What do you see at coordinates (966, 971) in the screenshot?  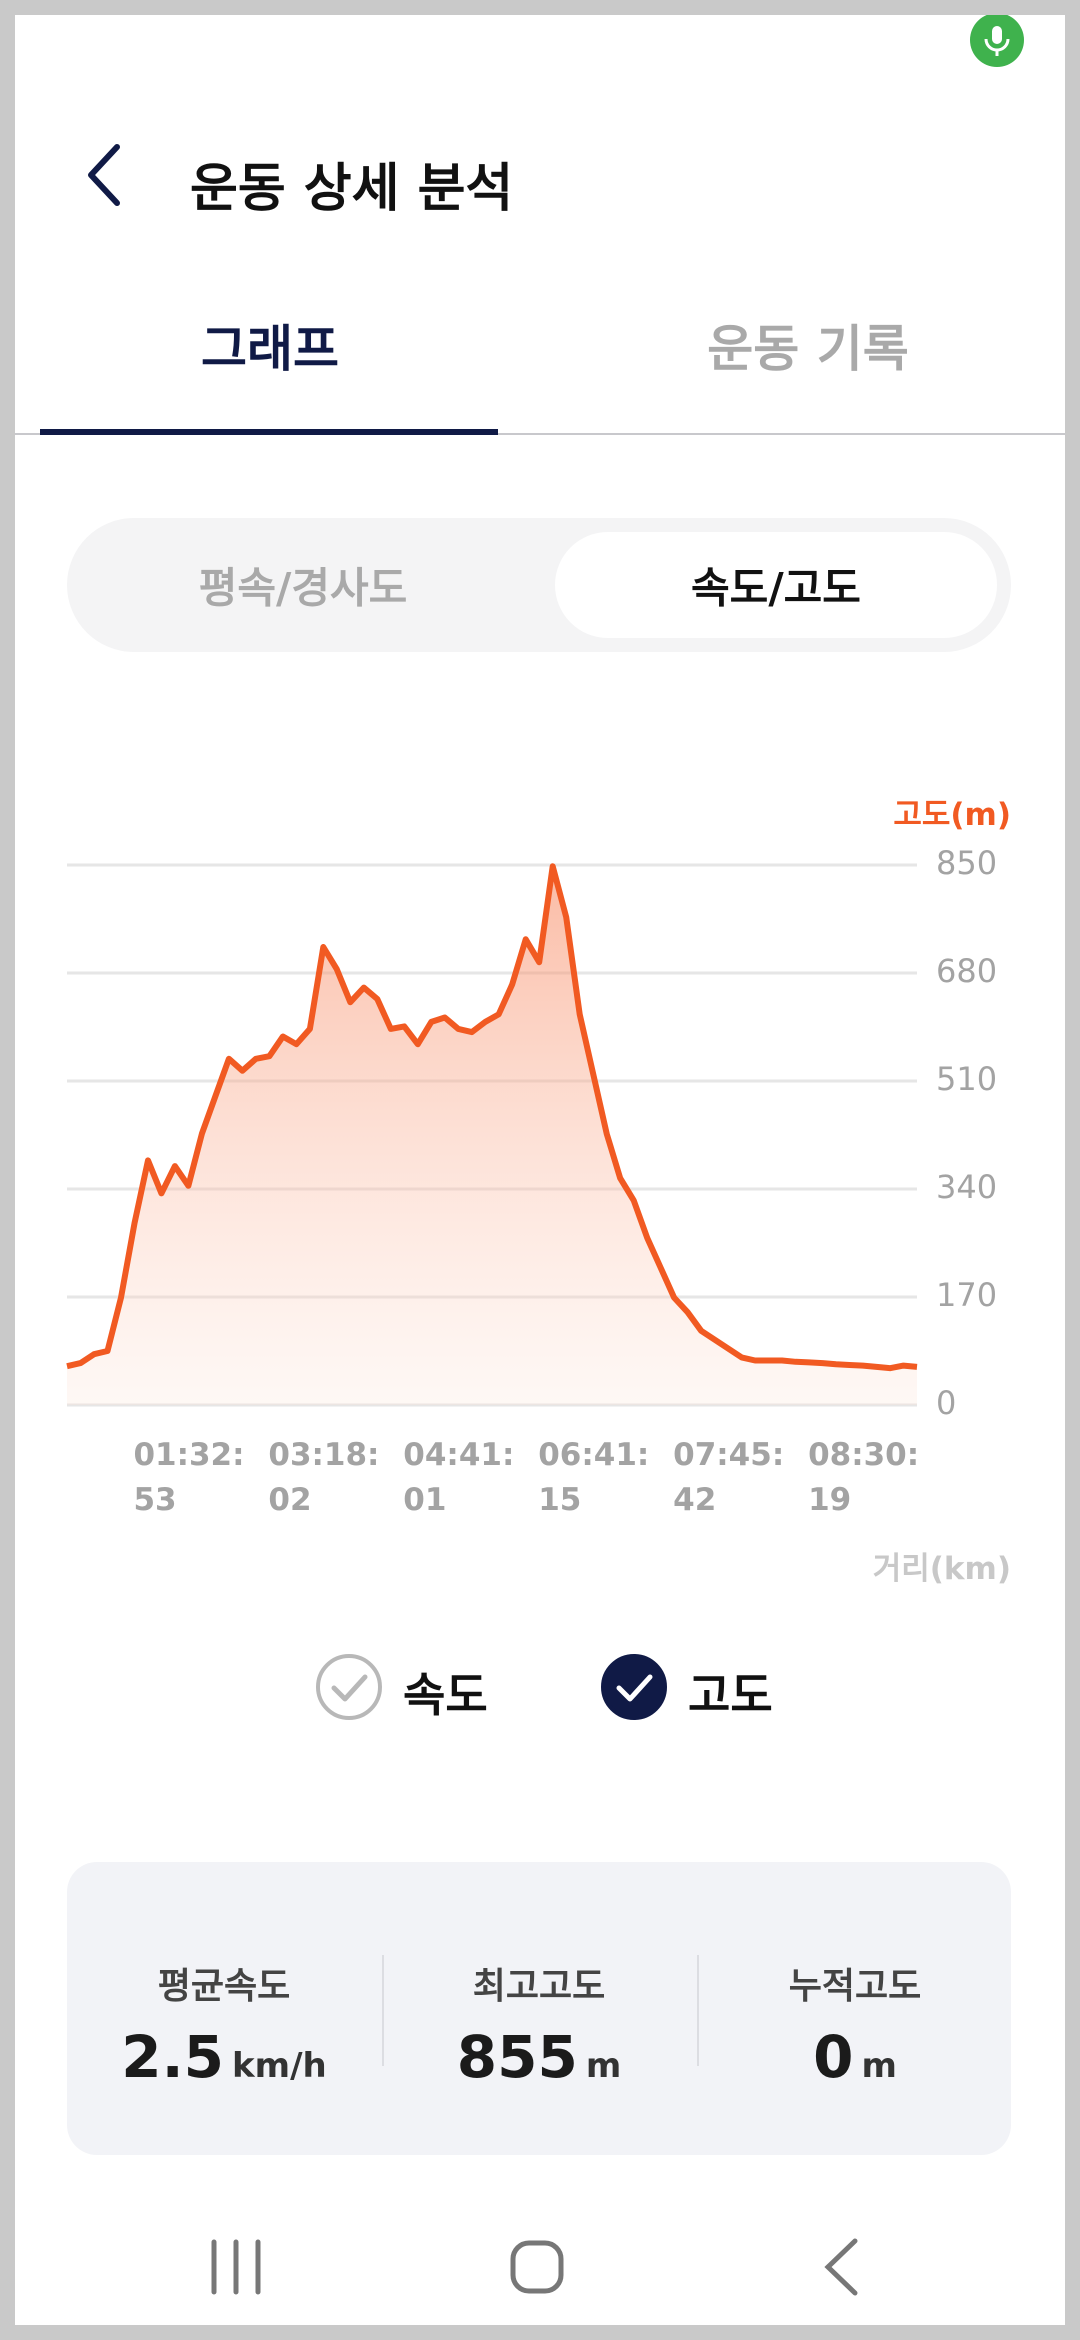 I see `y-tick-label: 680` at bounding box center [966, 971].